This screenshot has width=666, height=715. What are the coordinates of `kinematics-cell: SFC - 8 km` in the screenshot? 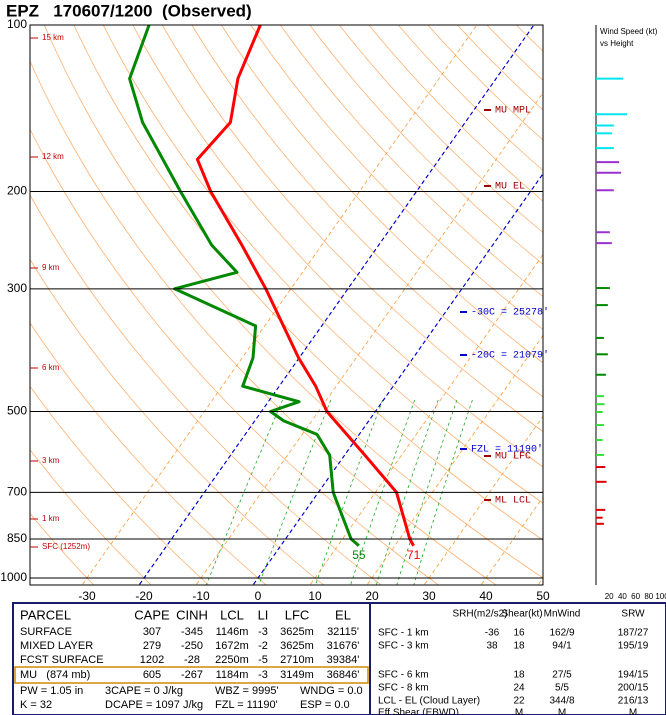 It's located at (403, 688).